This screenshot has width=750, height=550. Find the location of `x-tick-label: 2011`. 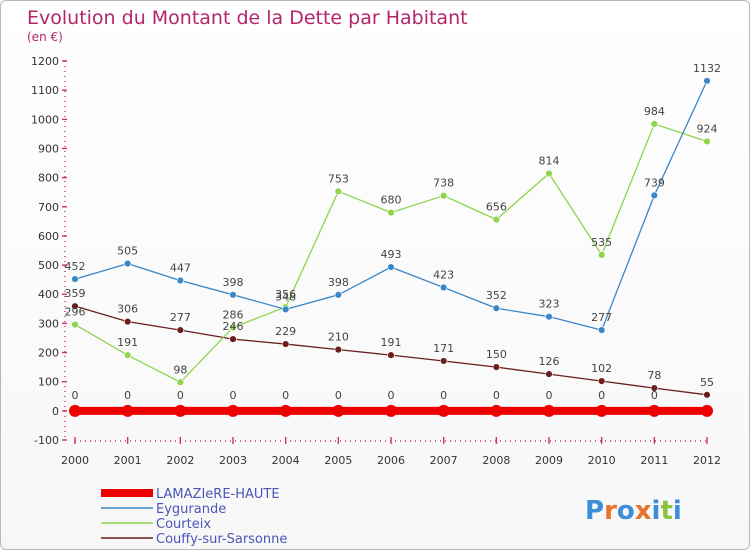

x-tick-label: 2011 is located at coordinates (654, 460).